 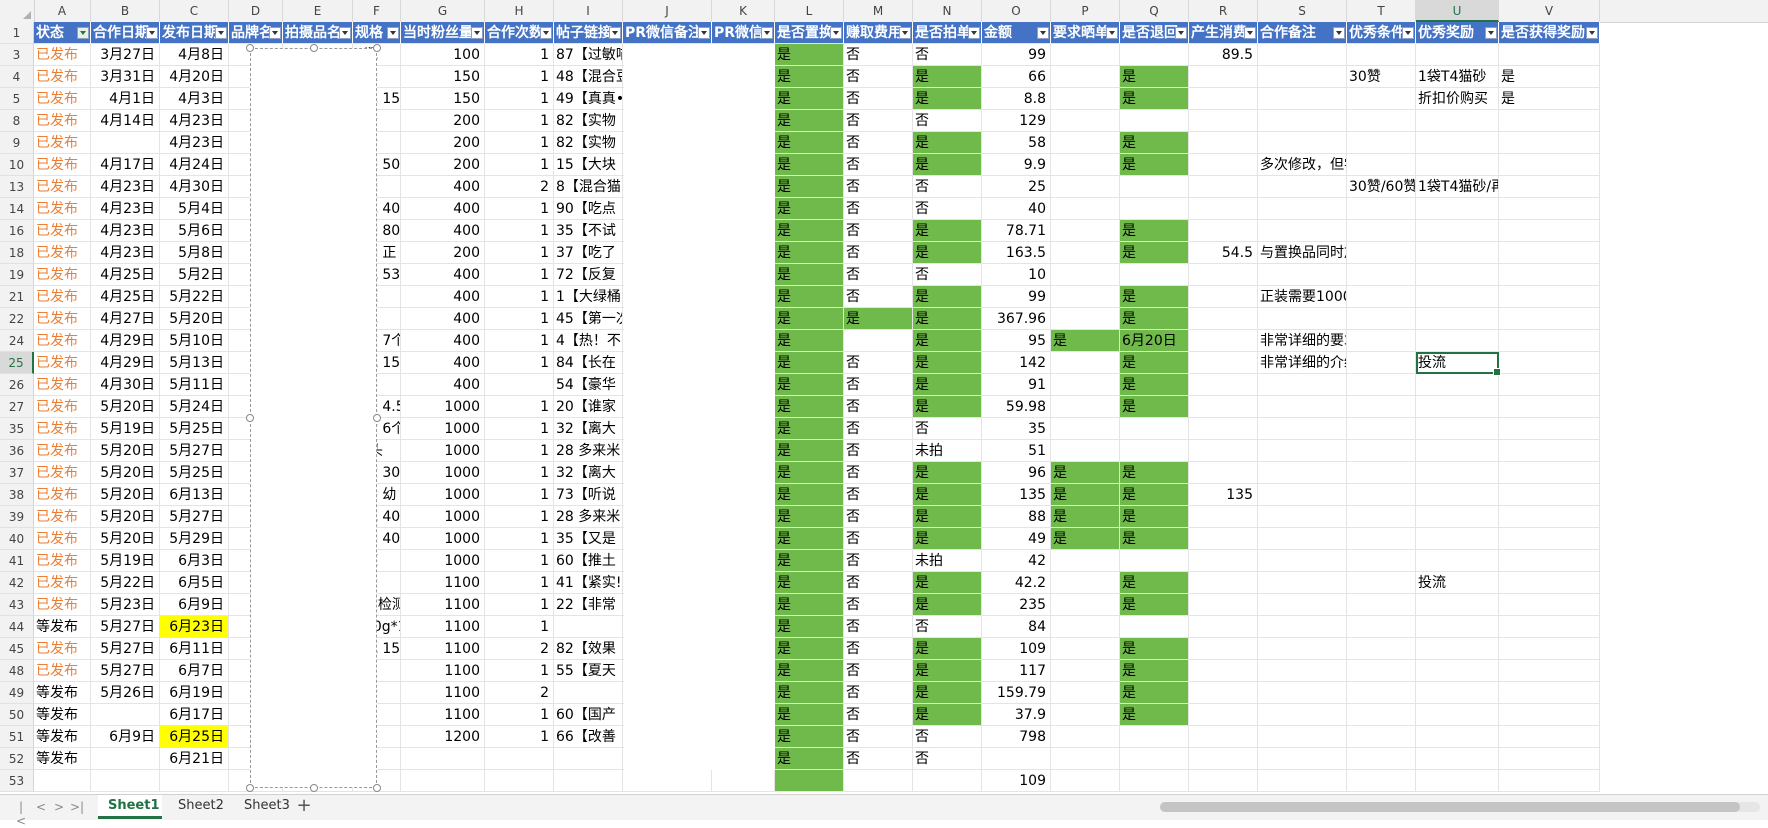 I want to click on cell-v27, so click(x=1549, y=407).